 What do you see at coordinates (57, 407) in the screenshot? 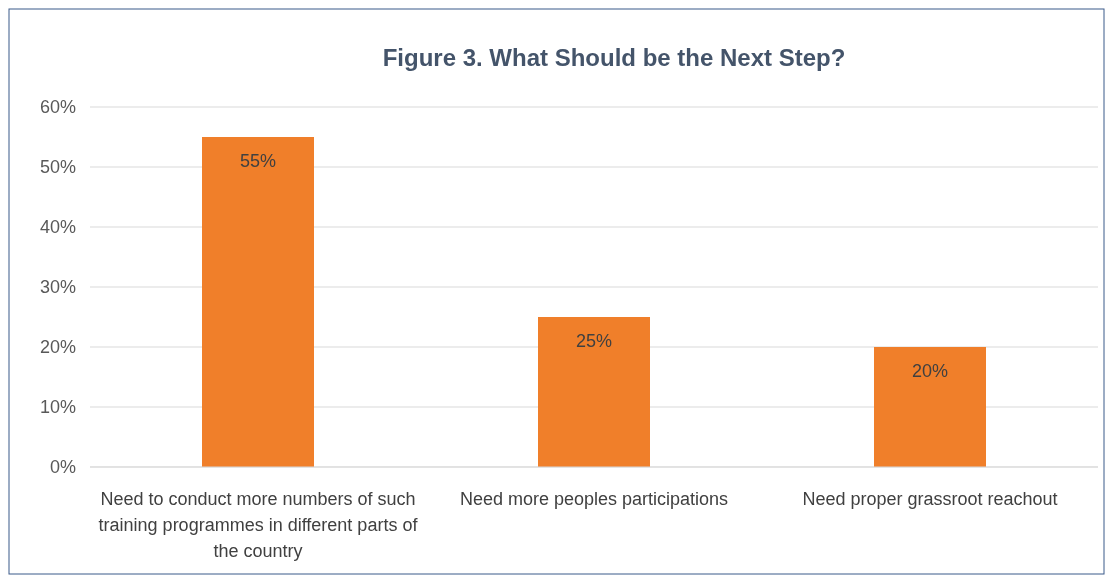
I see `y-tick-label: 10%` at bounding box center [57, 407].